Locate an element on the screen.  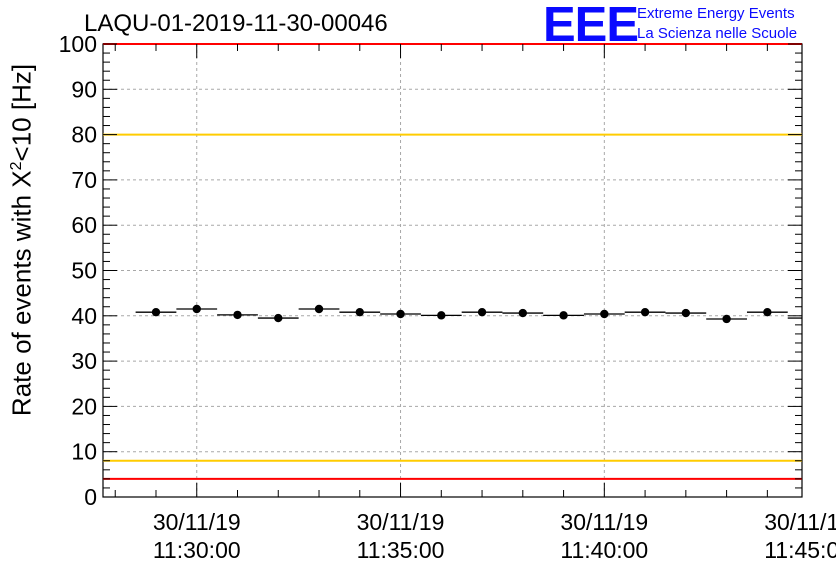
logo-line-1: Extreme Energy Events is located at coordinates (716, 13).